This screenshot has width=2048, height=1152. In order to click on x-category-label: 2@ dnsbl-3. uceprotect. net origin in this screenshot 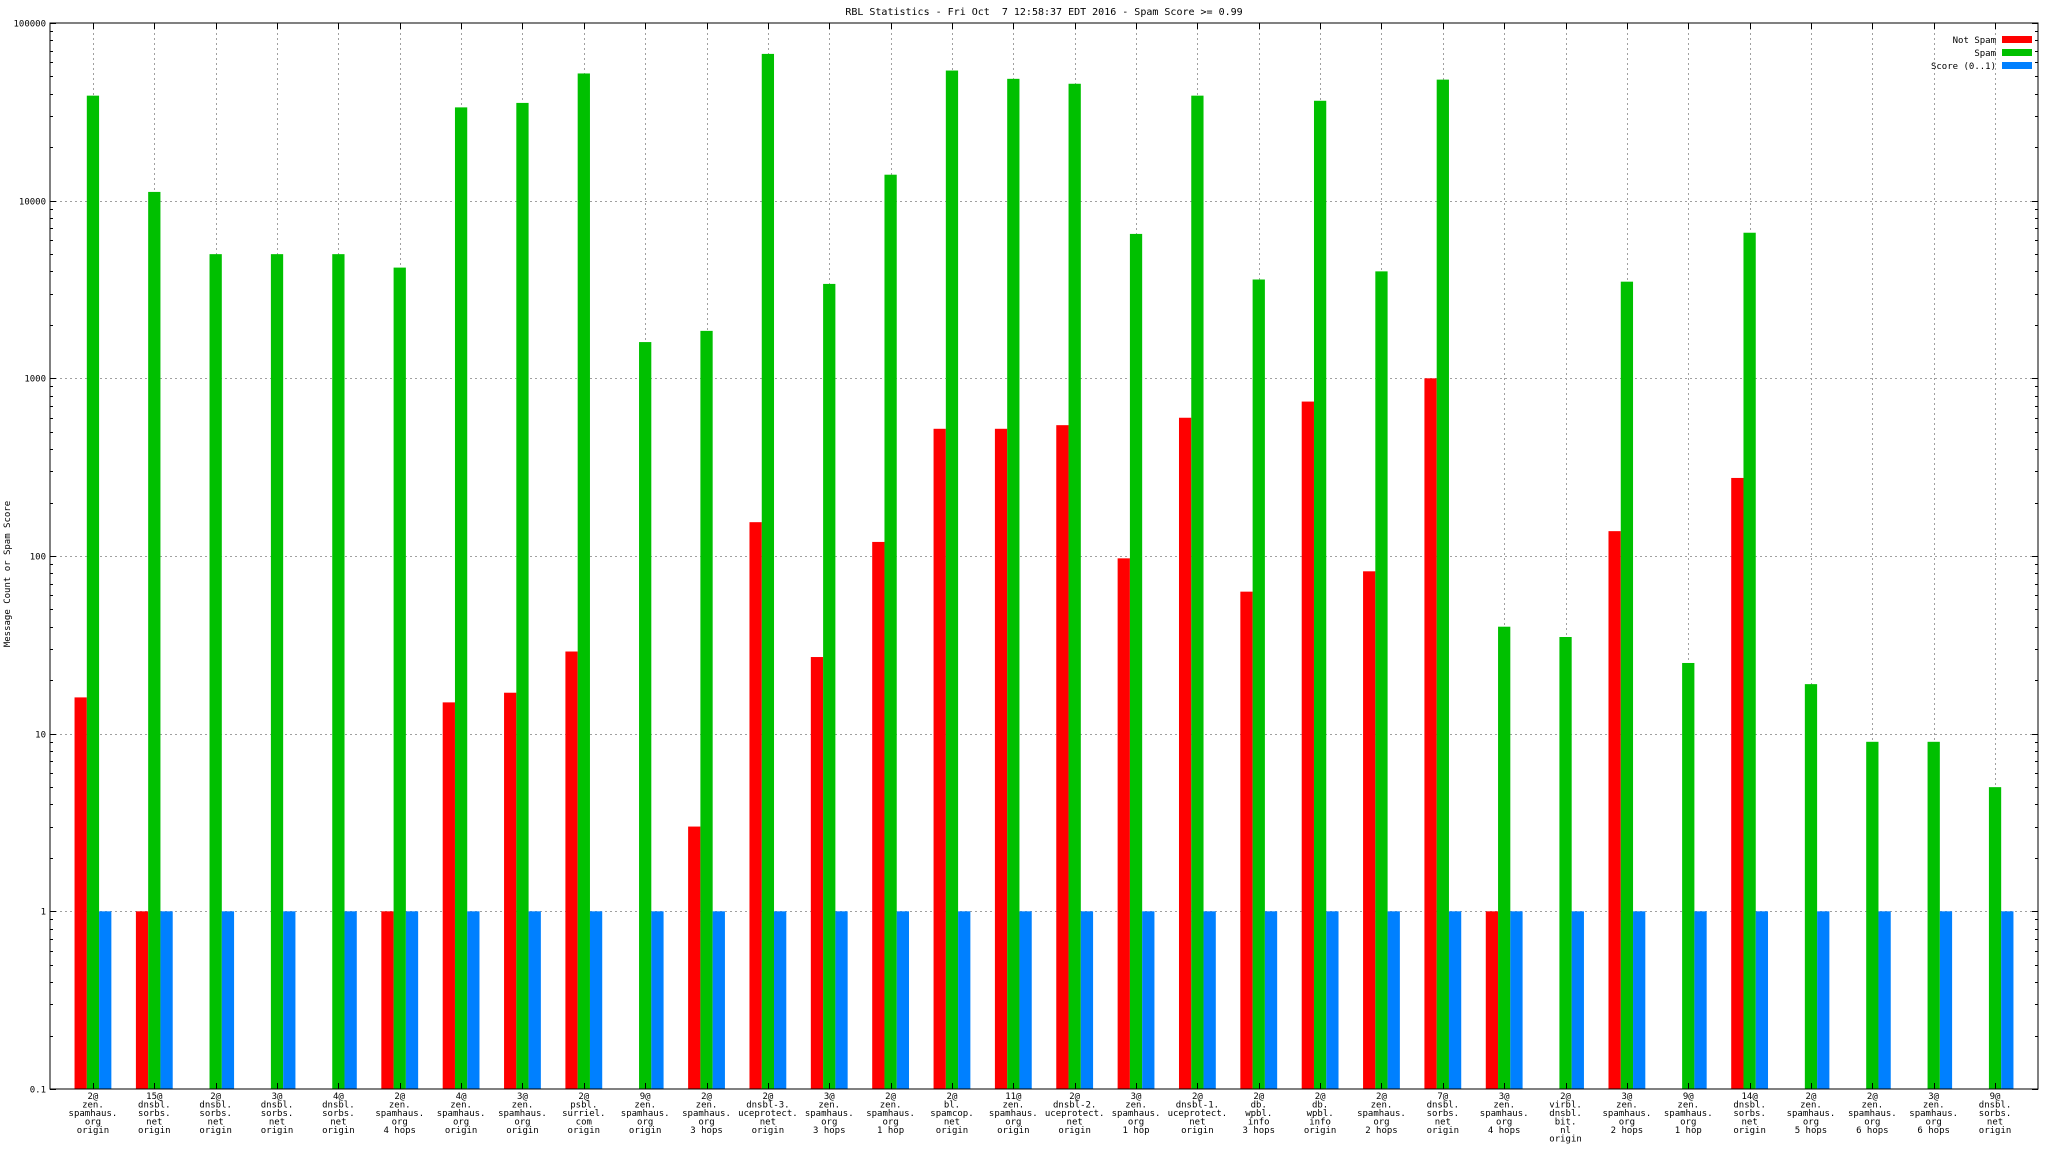, I will do `click(768, 1114)`.